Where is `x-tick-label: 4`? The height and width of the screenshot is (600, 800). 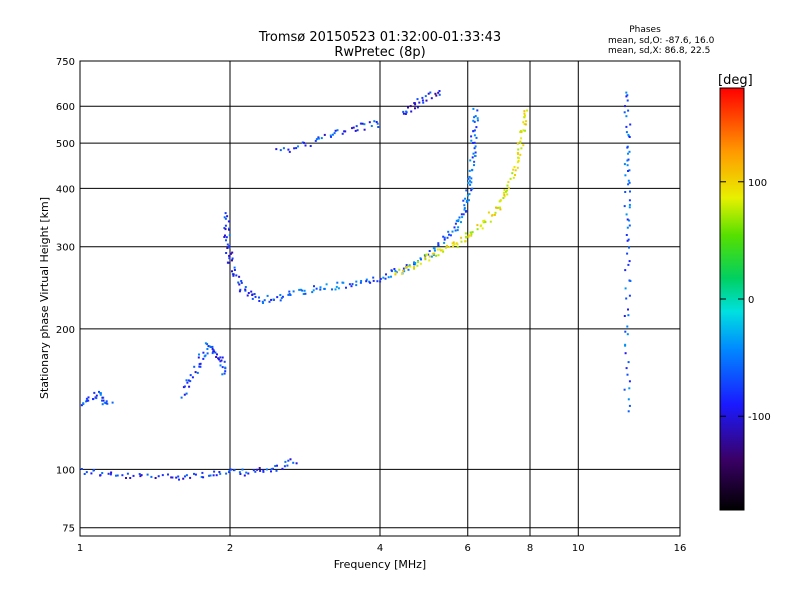 x-tick-label: 4 is located at coordinates (380, 548).